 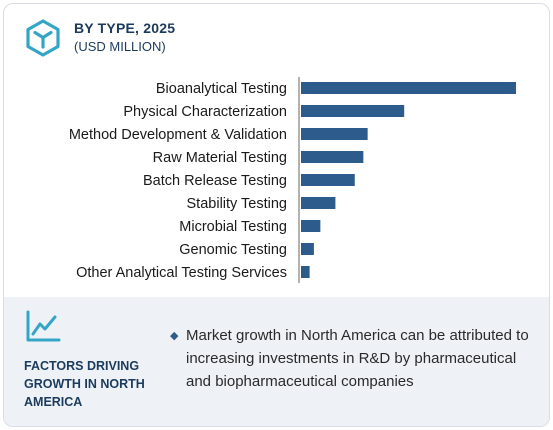 I want to click on category-label: Genomic Testing, so click(x=233, y=250).